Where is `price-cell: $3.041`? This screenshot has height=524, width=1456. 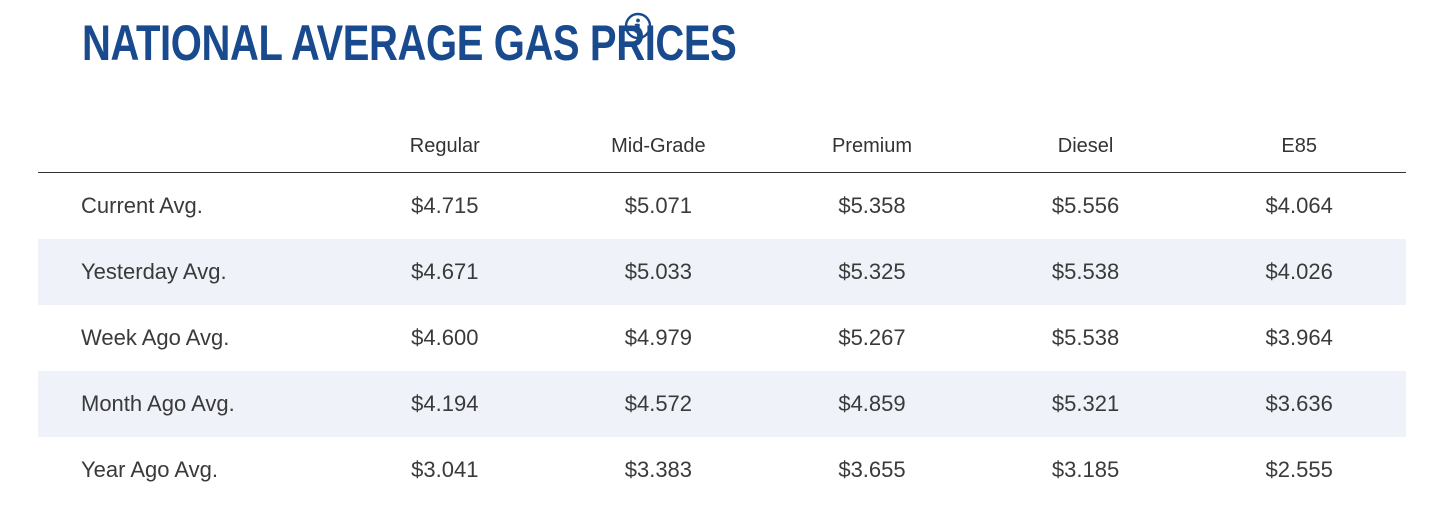 price-cell: $3.041 is located at coordinates (445, 469).